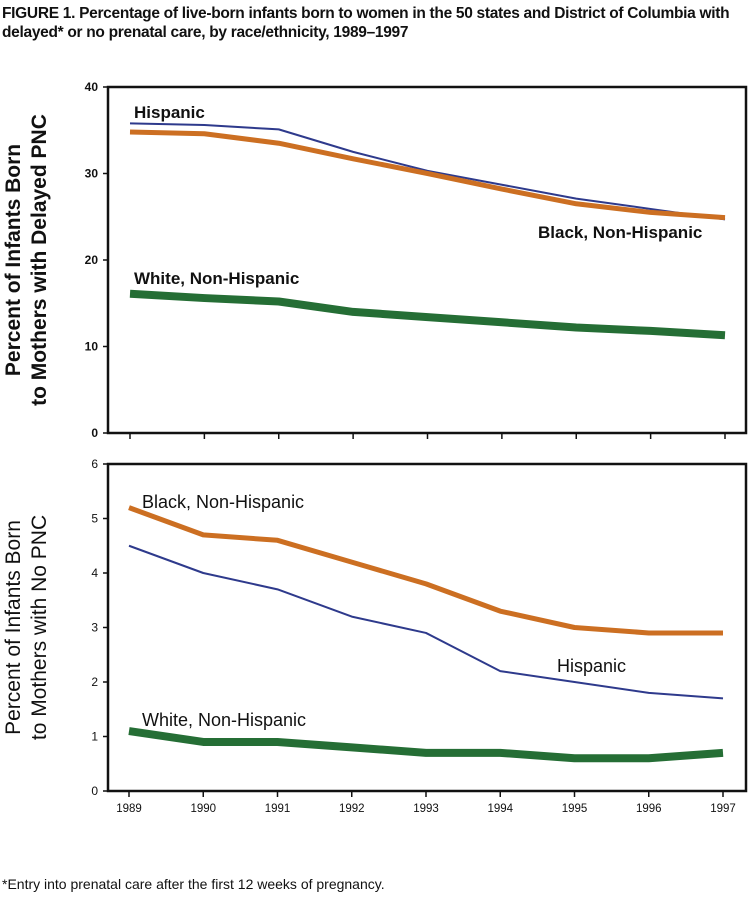  Describe the element at coordinates (426, 809) in the screenshot. I see `x-tick-label: 1993` at that location.